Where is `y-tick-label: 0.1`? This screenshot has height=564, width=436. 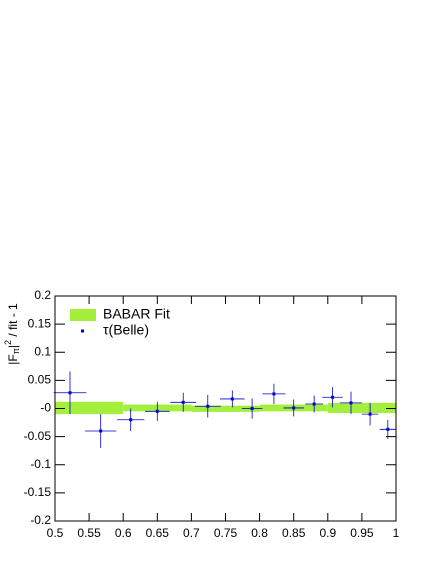 y-tick-label: 0.1 is located at coordinates (42, 351).